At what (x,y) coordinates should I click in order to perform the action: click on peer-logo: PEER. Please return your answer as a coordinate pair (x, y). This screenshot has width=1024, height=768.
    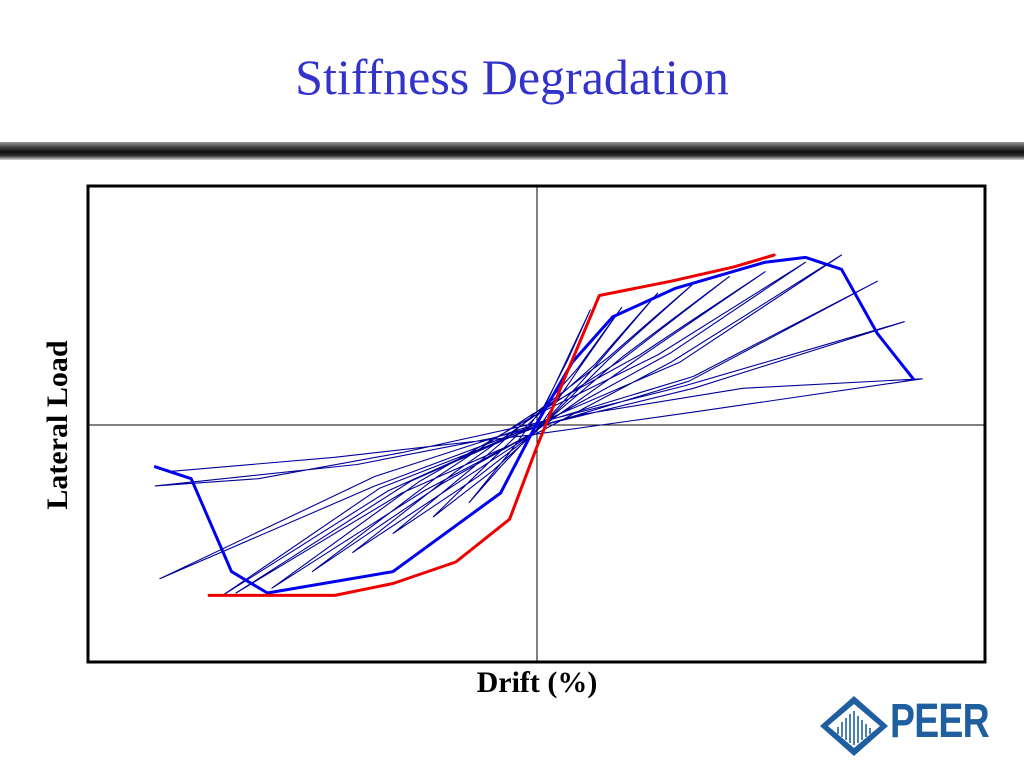
    Looking at the image, I should click on (908, 726).